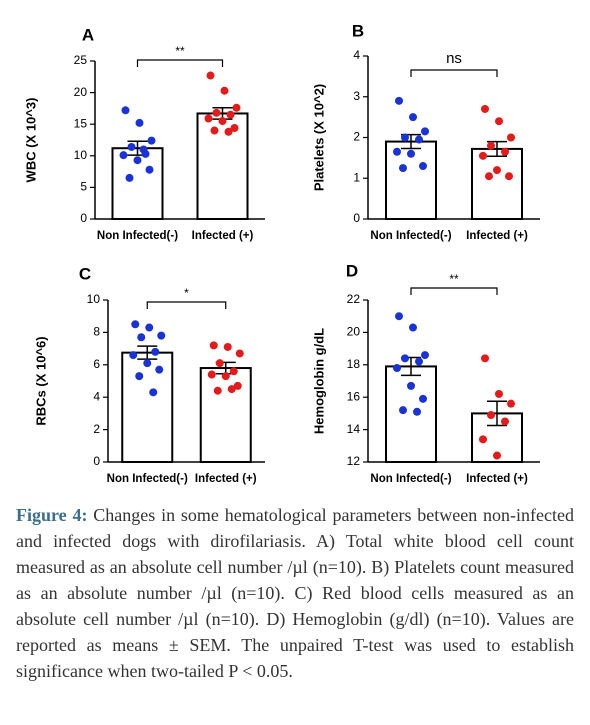 The height and width of the screenshot is (725, 590). What do you see at coordinates (85, 273) in the screenshot?
I see `panel-label: C` at bounding box center [85, 273].